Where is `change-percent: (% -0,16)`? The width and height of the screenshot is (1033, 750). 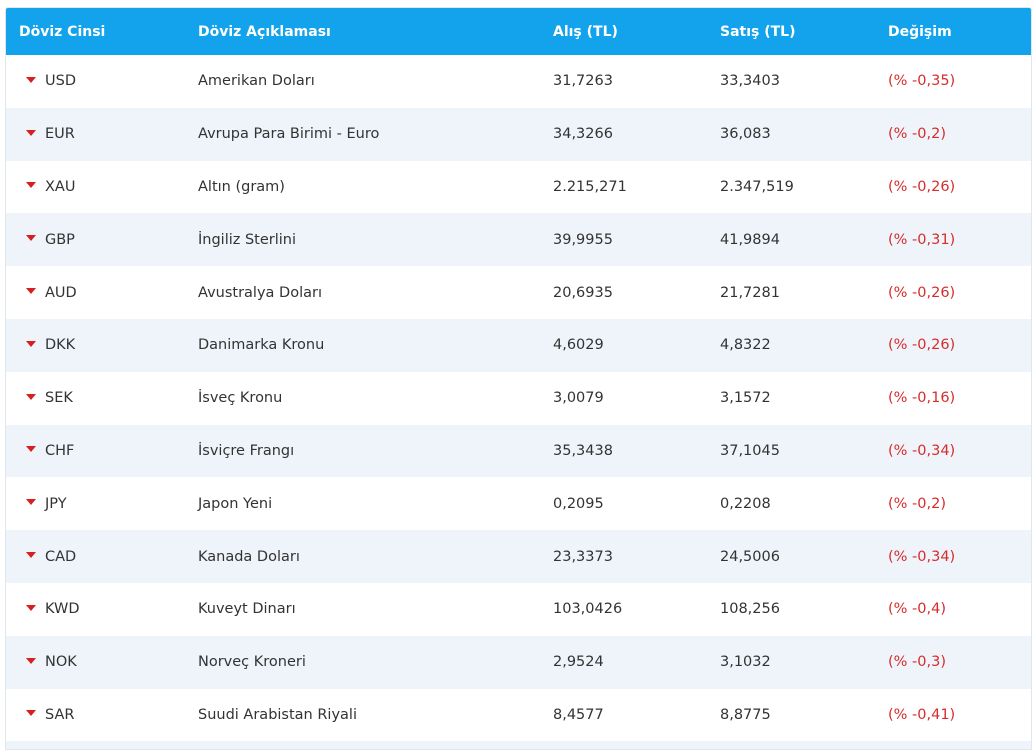 change-percent: (% -0,16) is located at coordinates (922, 398).